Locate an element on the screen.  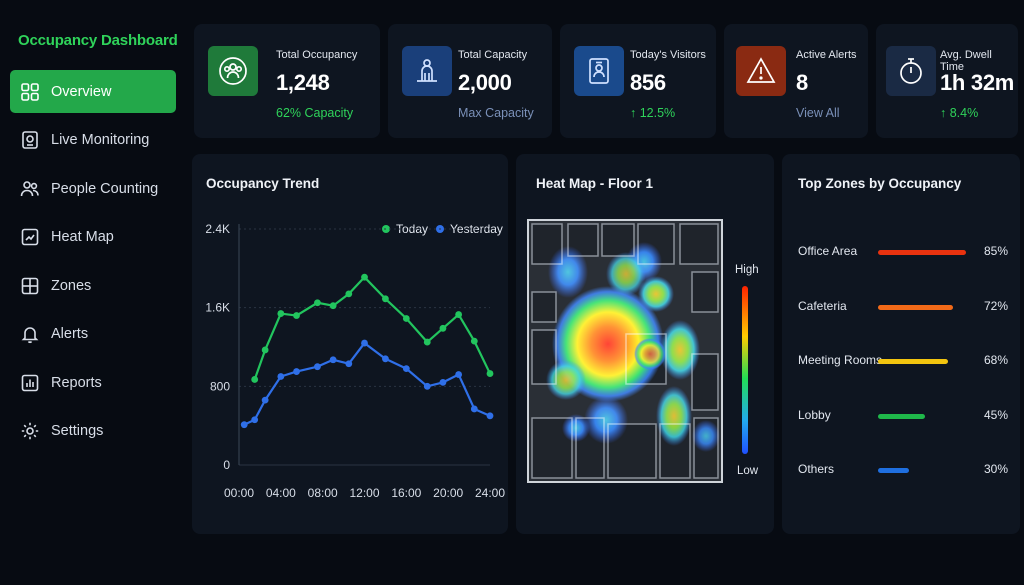
sidebar-item-people-counting: People Counting is located at coordinates (93, 188).